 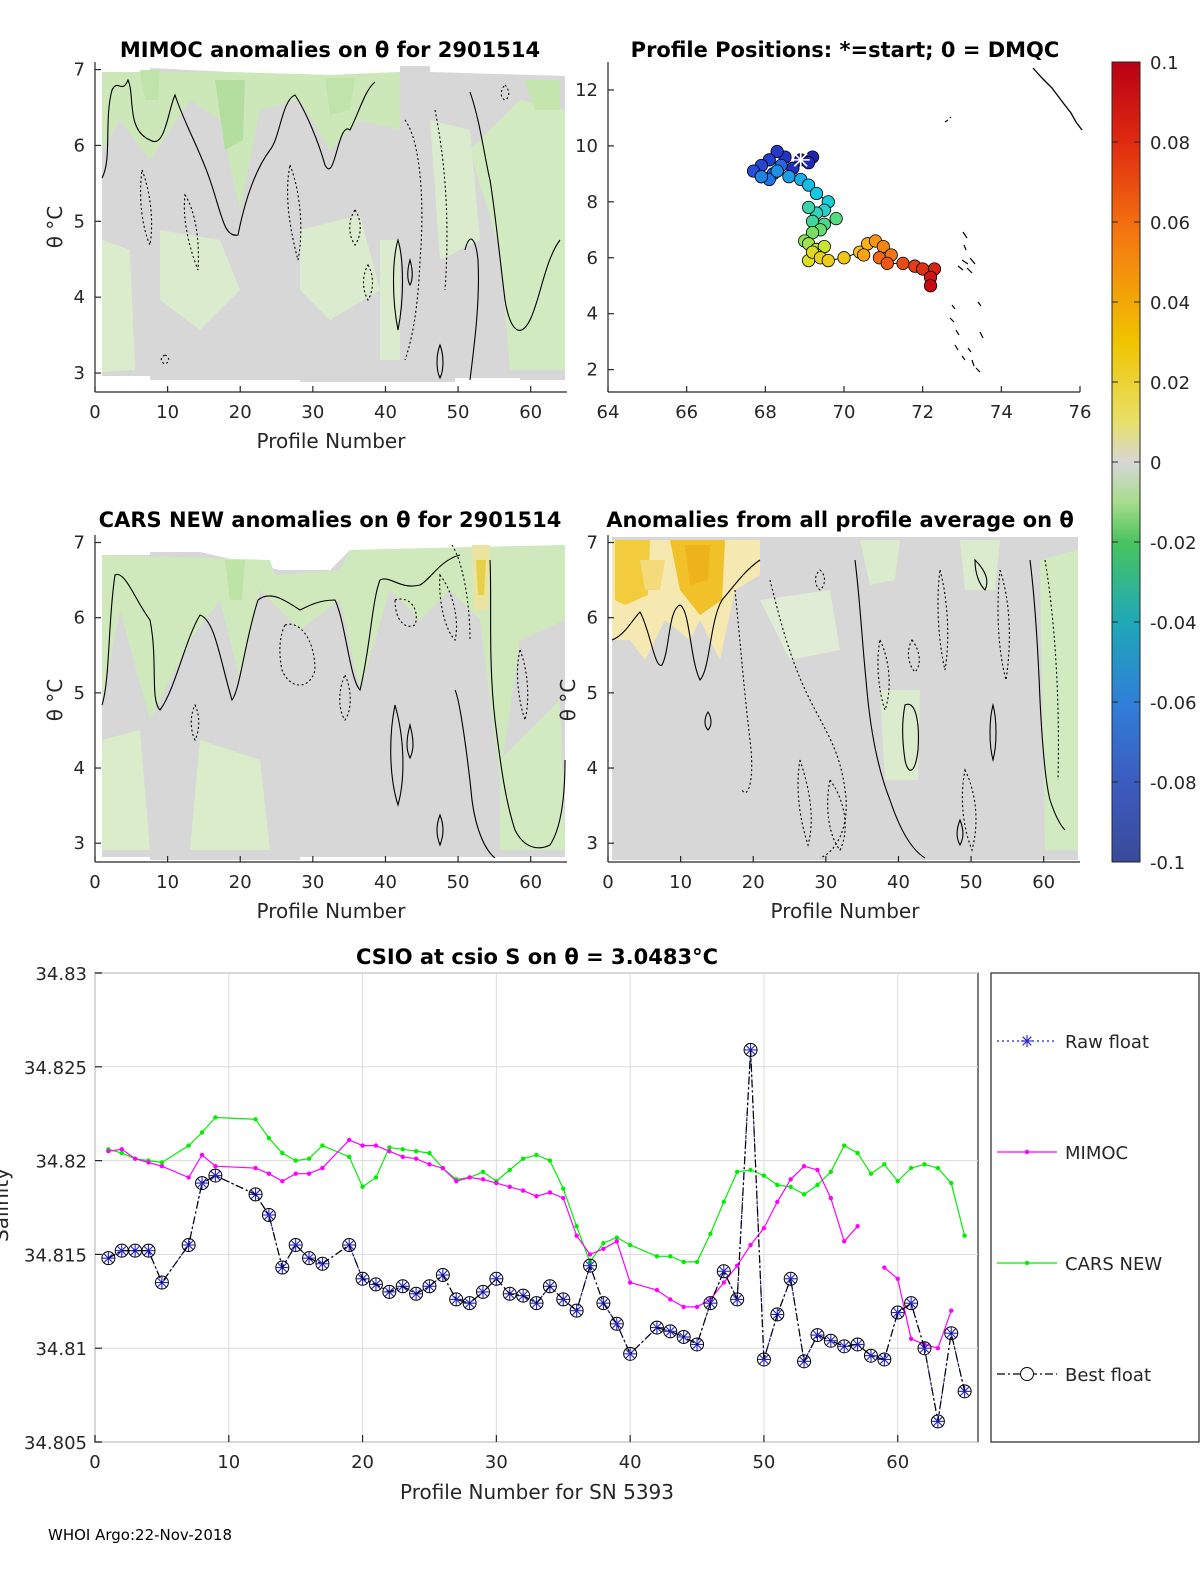 I want to click on cars-contours, so click(x=333, y=701).